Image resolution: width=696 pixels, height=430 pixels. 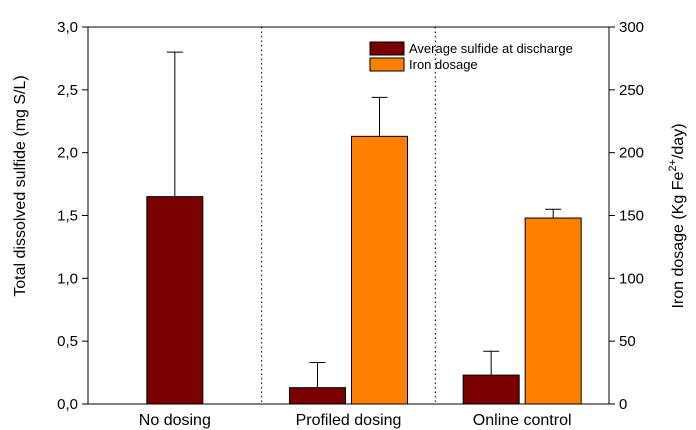 What do you see at coordinates (673, 165) in the screenshot?
I see `y-axis-title-right-sup: 2+` at bounding box center [673, 165].